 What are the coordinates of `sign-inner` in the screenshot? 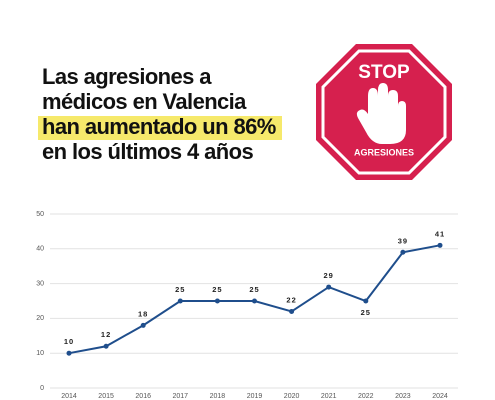 It's located at (384, 112).